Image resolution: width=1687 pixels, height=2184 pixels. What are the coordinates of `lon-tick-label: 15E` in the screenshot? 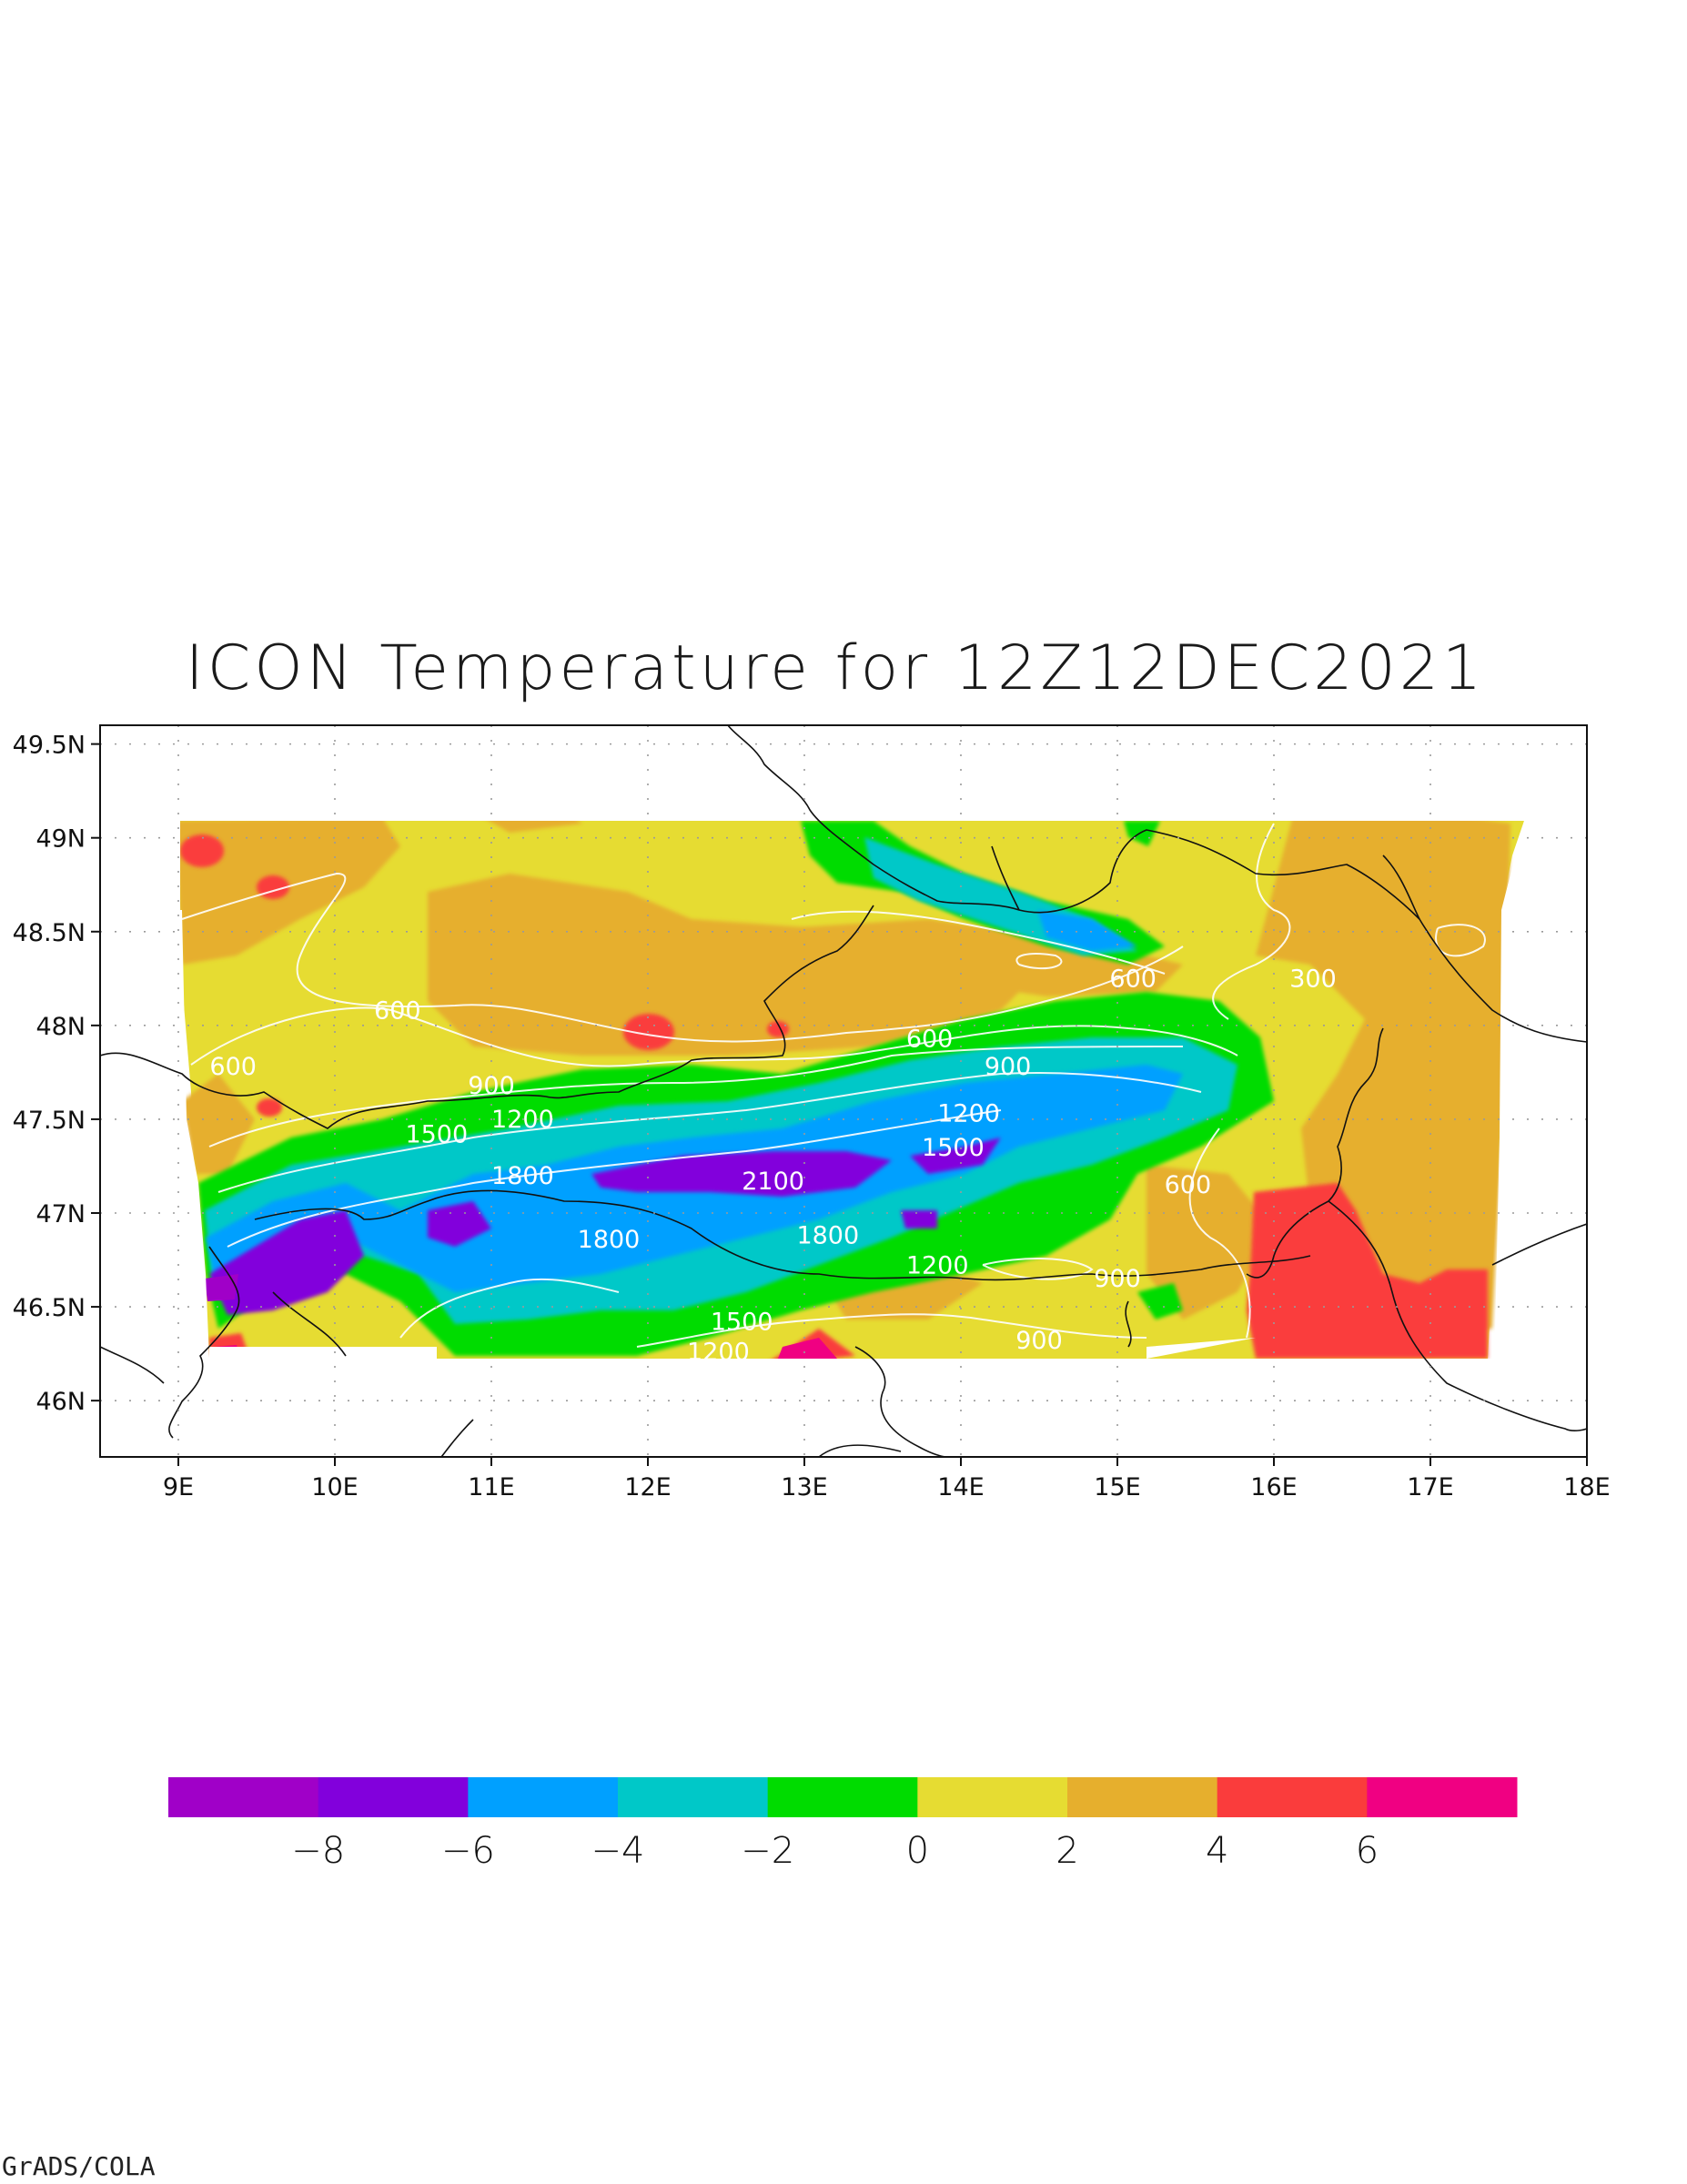 It's located at (1117, 1488).